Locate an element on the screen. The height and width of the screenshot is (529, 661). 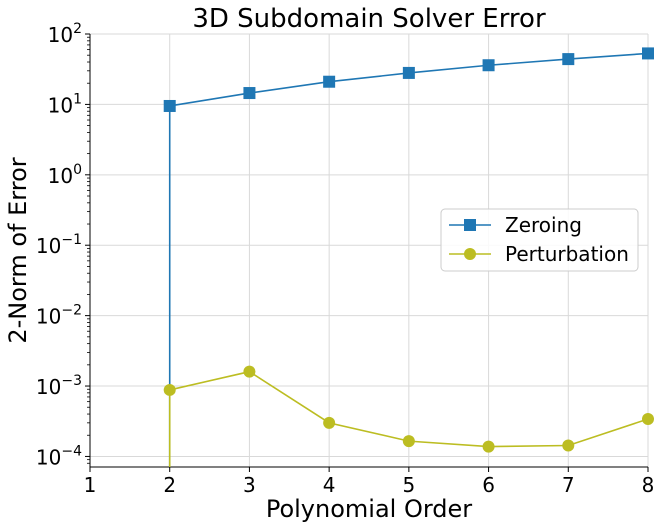
y-tick-label: 10⁻¹ is located at coordinates (59, 245).